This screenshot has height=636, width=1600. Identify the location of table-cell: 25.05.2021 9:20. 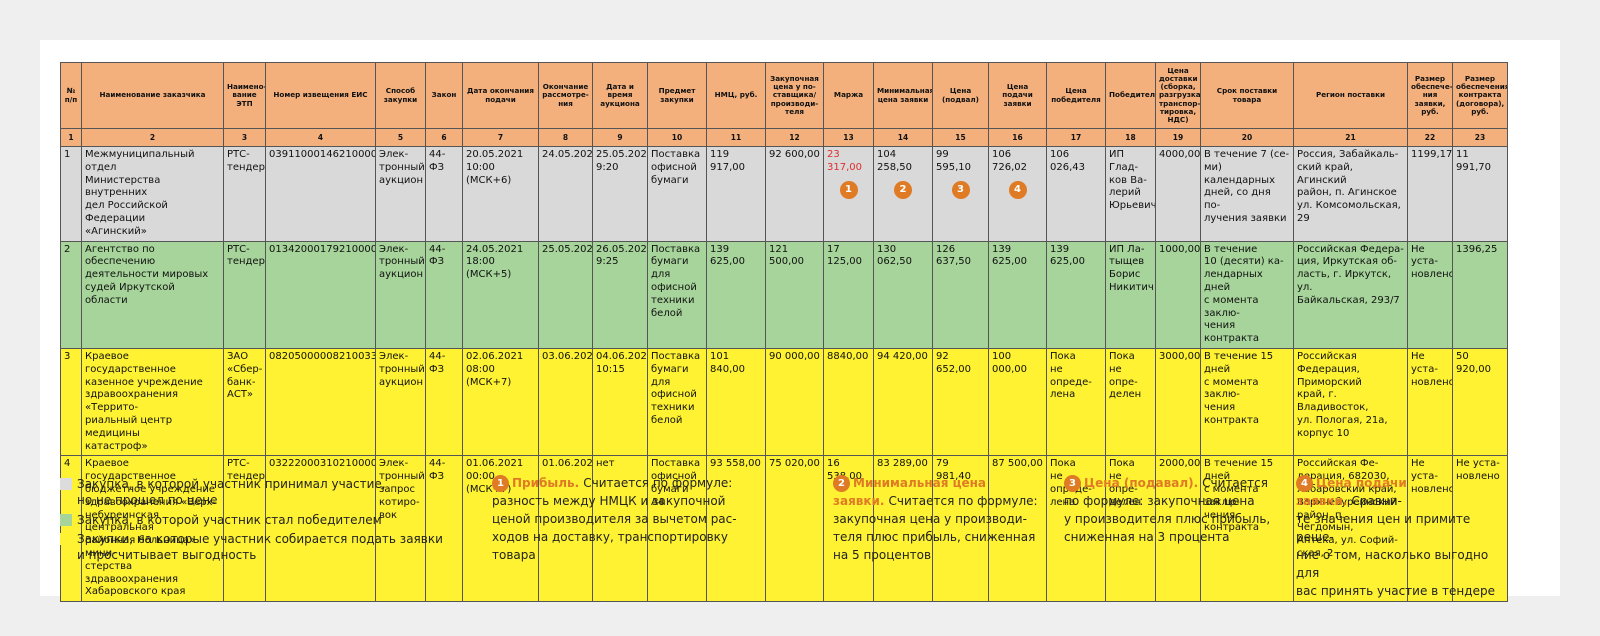
(620, 194).